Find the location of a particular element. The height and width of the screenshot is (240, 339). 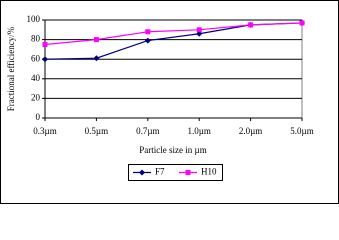

y-tick-label: 100 is located at coordinates (34, 19).